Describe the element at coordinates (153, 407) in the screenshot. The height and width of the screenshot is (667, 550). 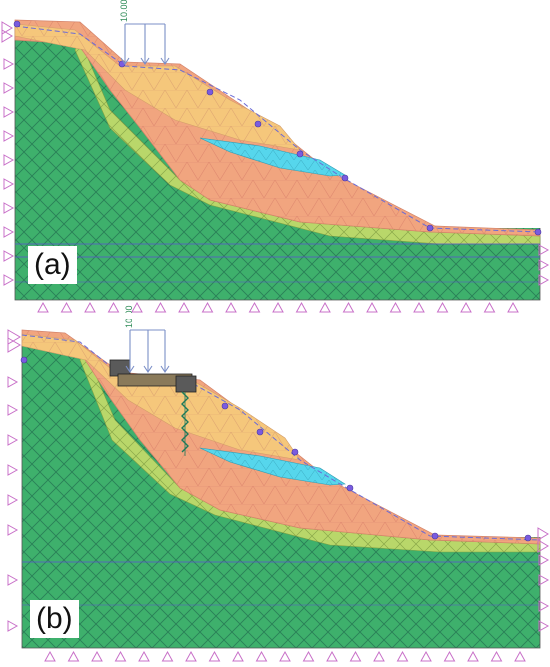
I see `retaining-pile` at that location.